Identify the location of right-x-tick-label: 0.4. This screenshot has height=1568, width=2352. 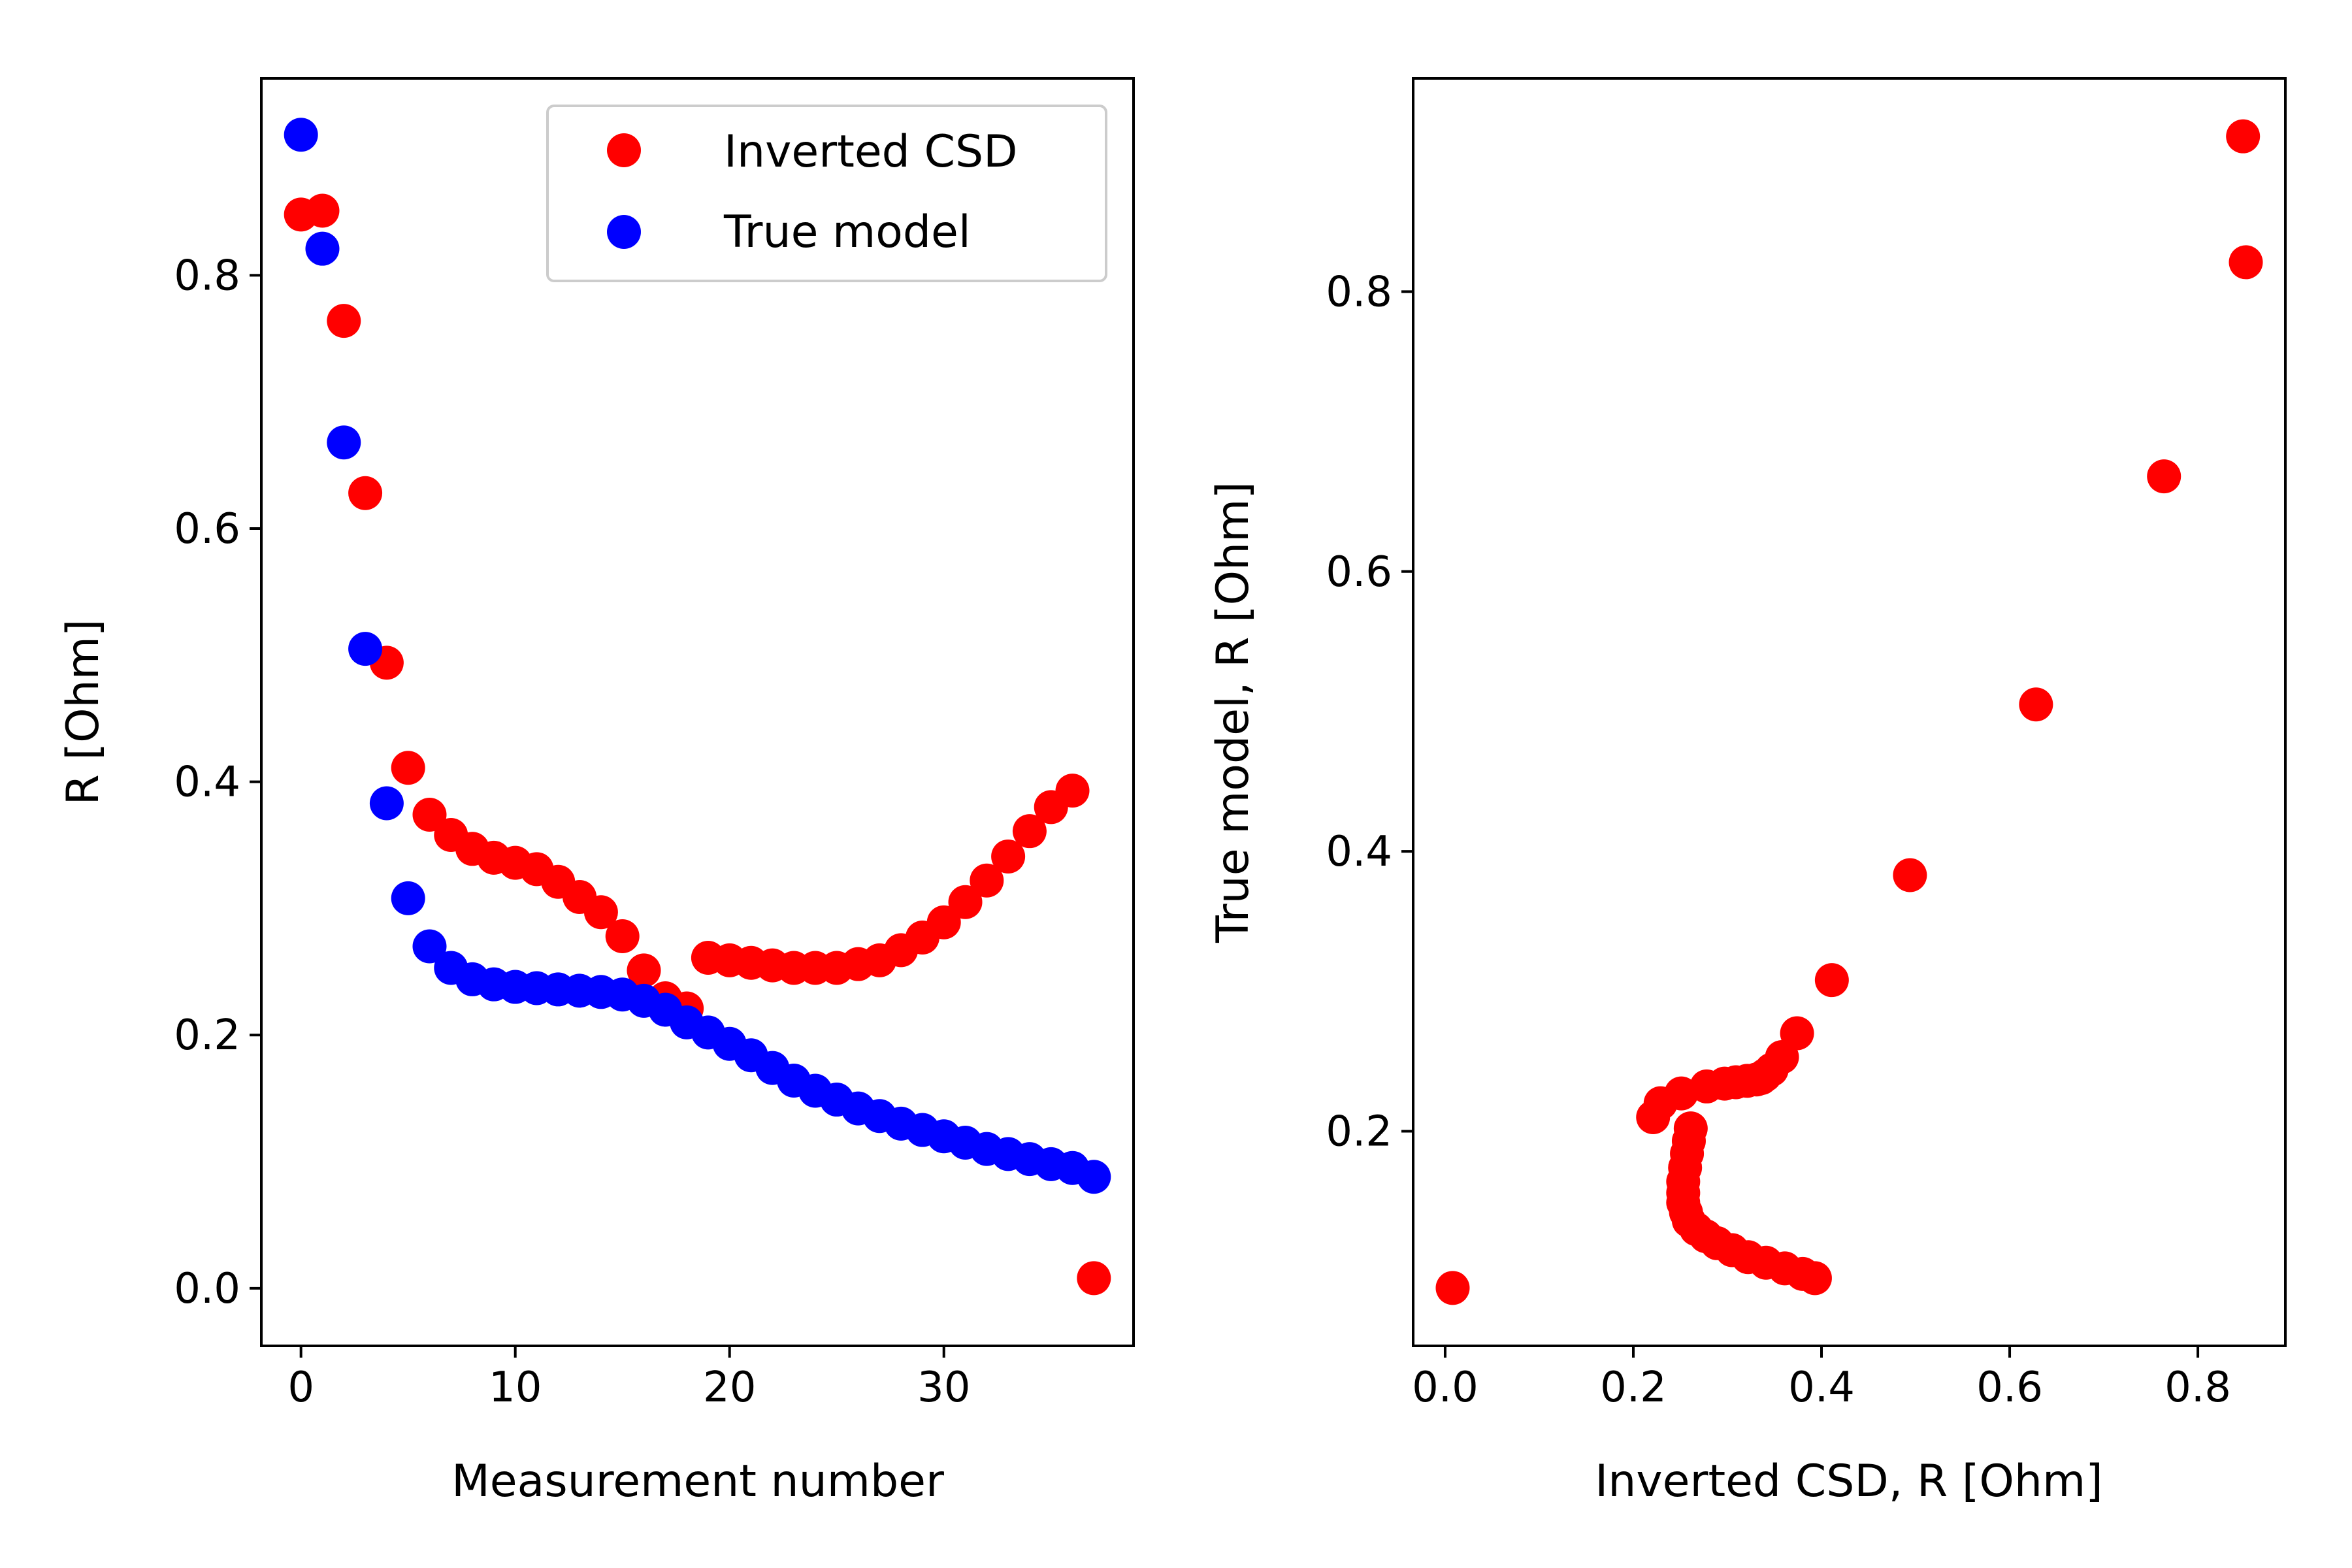
(1821, 1388).